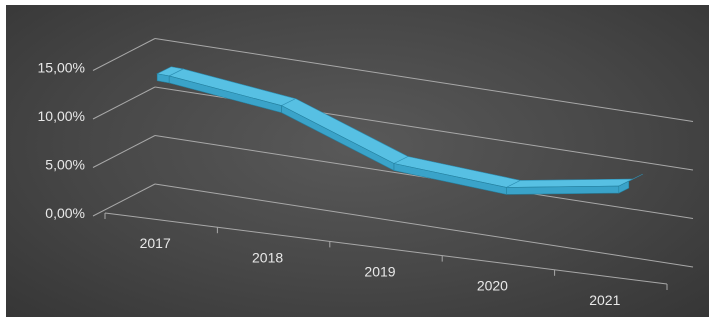  I want to click on y-tick-label: 10,00%, so click(61, 116).